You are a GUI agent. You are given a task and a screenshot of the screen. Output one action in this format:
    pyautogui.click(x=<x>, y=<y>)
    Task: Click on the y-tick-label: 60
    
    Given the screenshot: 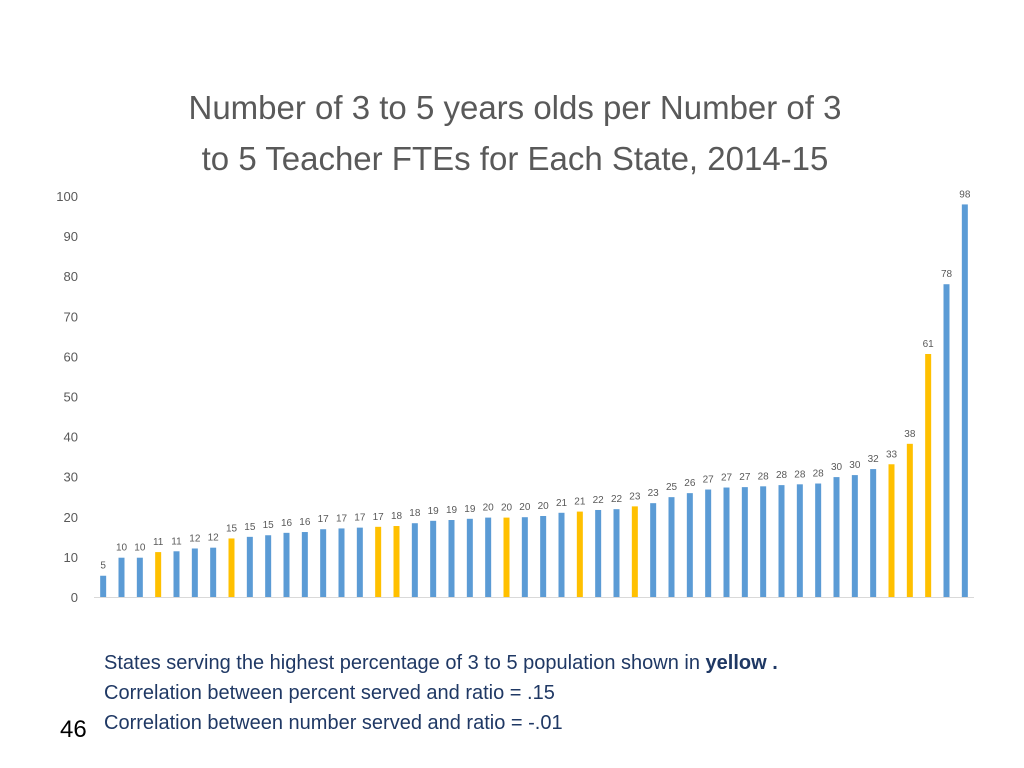 What is the action you would take?
    pyautogui.click(x=71, y=356)
    